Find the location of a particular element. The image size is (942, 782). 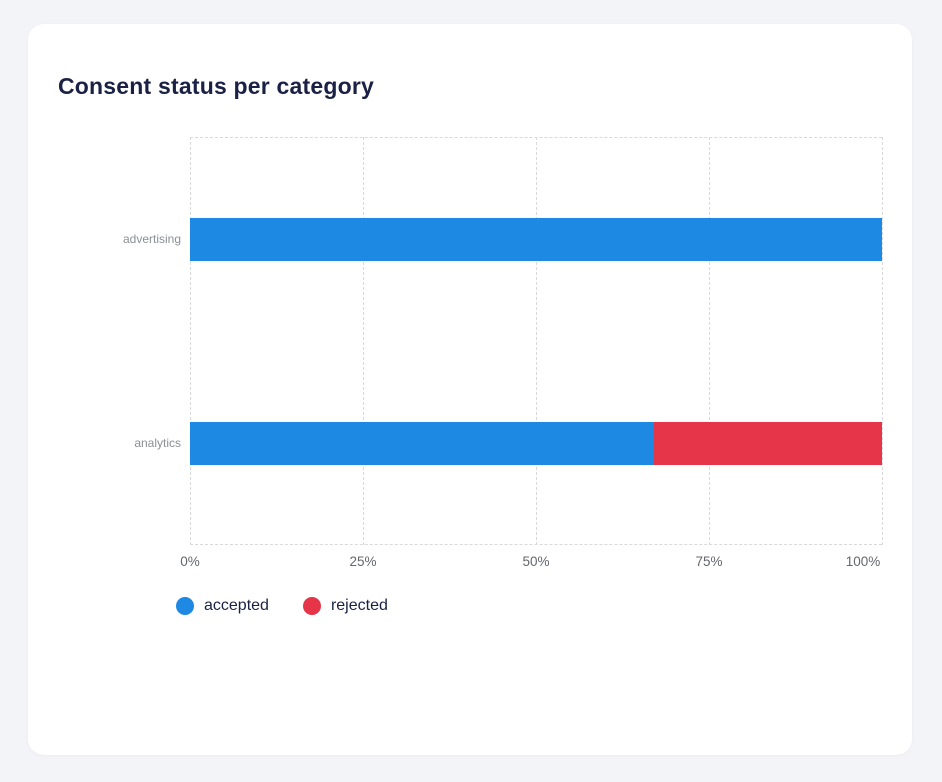

bar-advertising is located at coordinates (536, 239).